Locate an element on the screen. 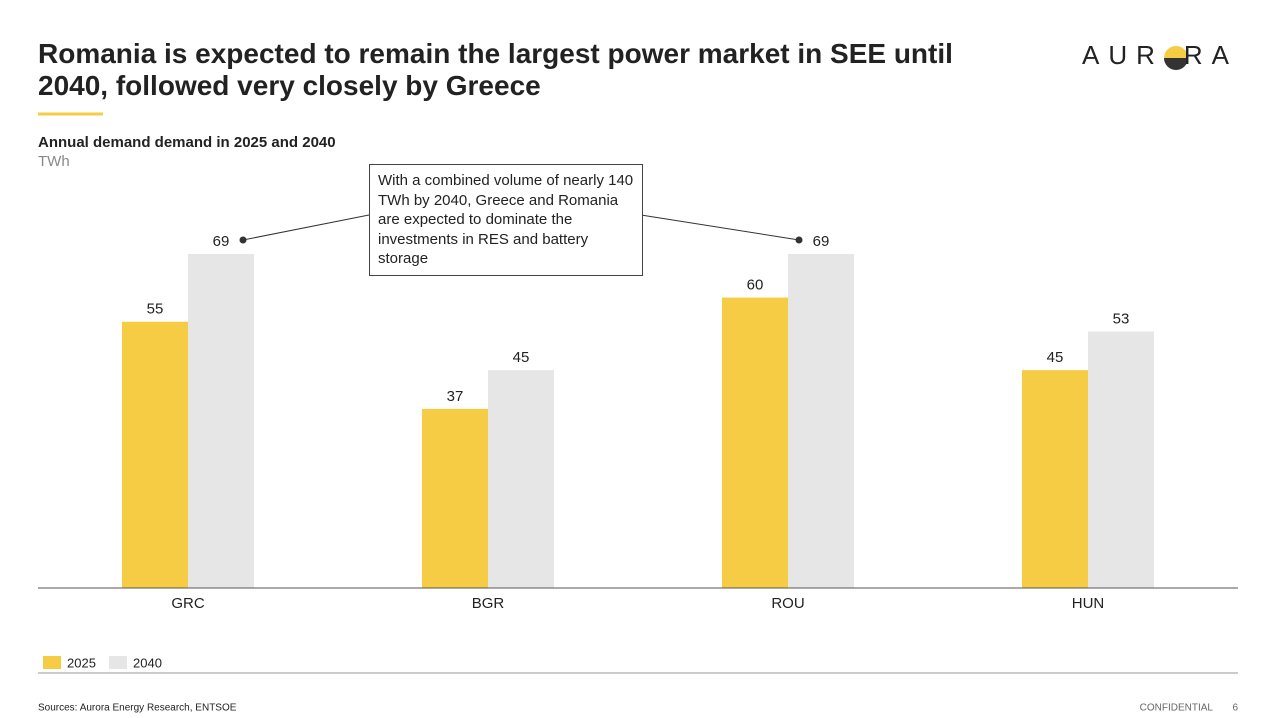 Image resolution: width=1276 pixels, height=718 pixels. chart-title: Annual demand demand in 2025 and 2040 is located at coordinates (187, 142).